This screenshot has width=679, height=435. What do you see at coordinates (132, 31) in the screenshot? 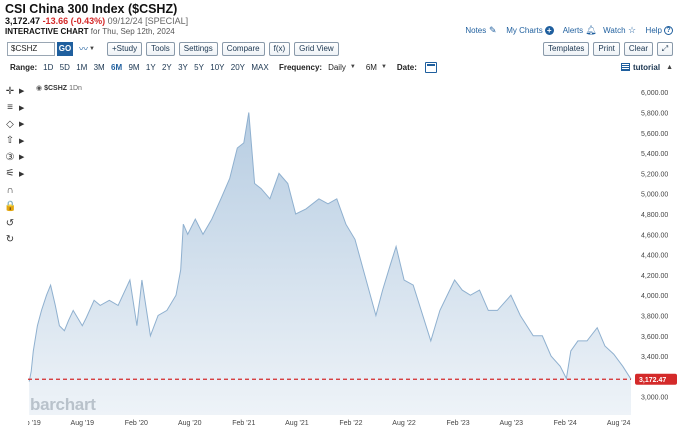
I see `subtitle-date: for Thu, Sep 12th, 2024` at bounding box center [132, 31].